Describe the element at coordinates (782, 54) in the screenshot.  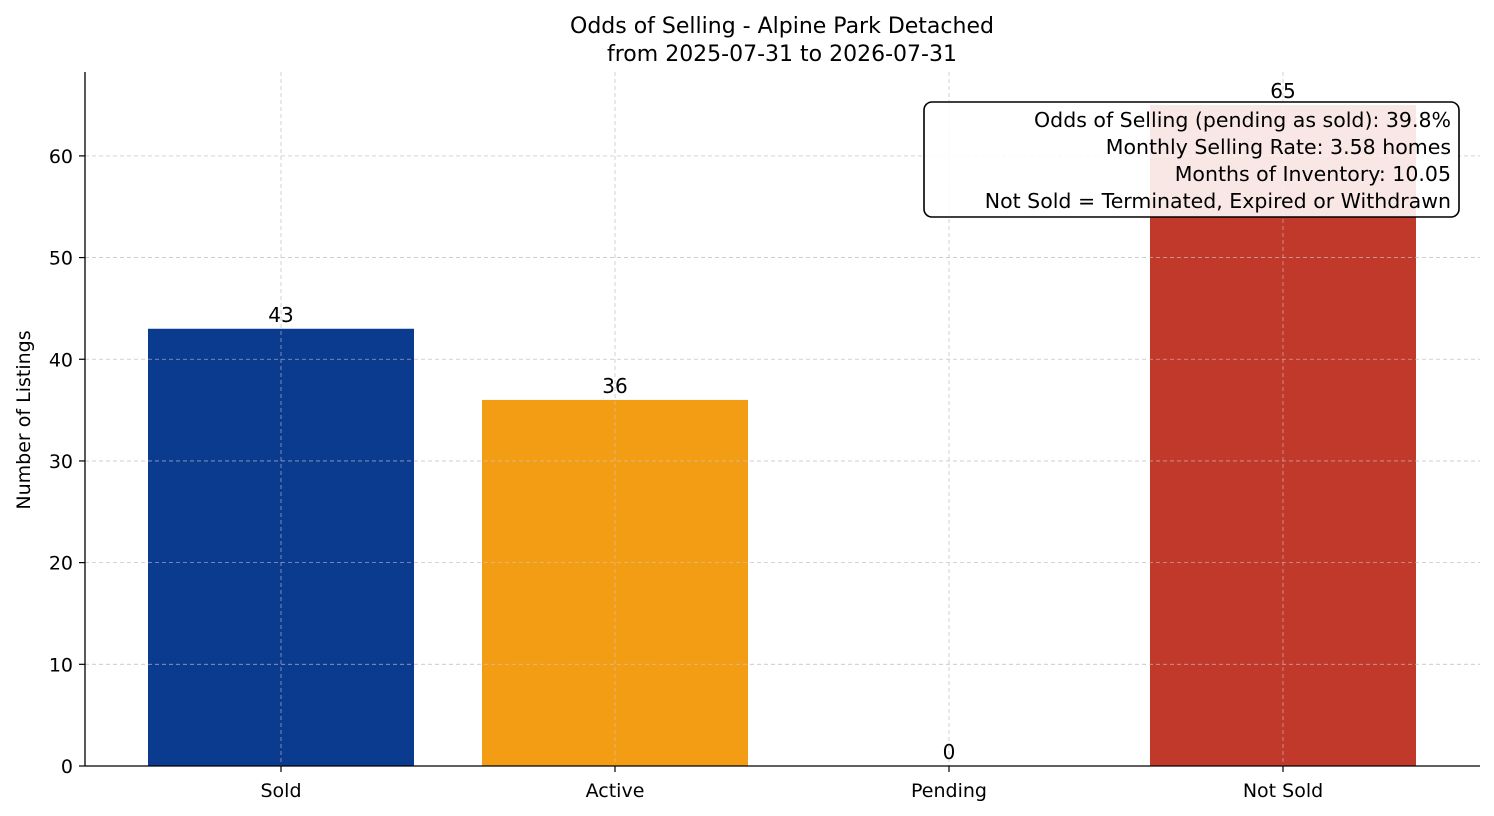
I see `chart-subtitle: from 2025-07-31 to 2026-07-31` at that location.